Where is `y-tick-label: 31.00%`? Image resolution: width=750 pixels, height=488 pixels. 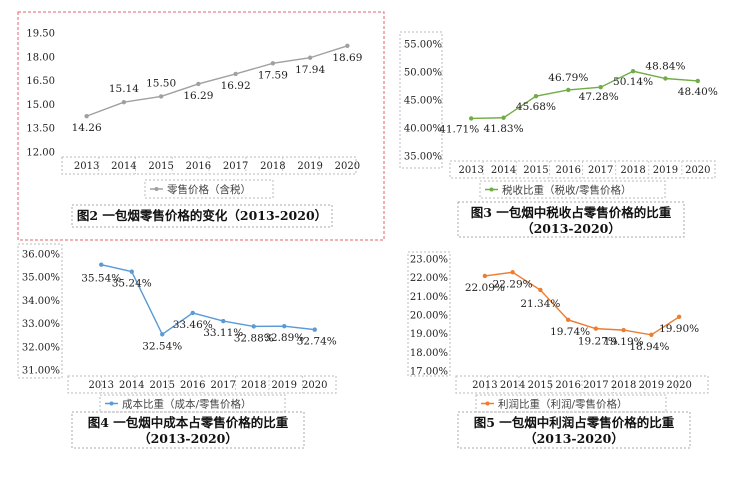
y-tick-label: 31.00% is located at coordinates (41, 371).